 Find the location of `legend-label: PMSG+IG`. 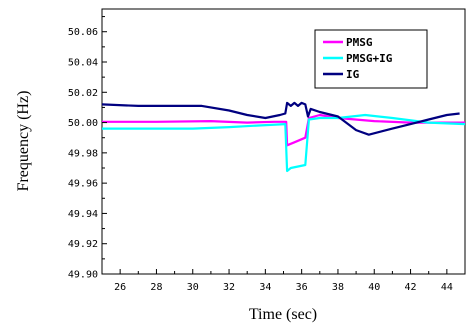

legend-label: PMSG+IG is located at coordinates (369, 58).